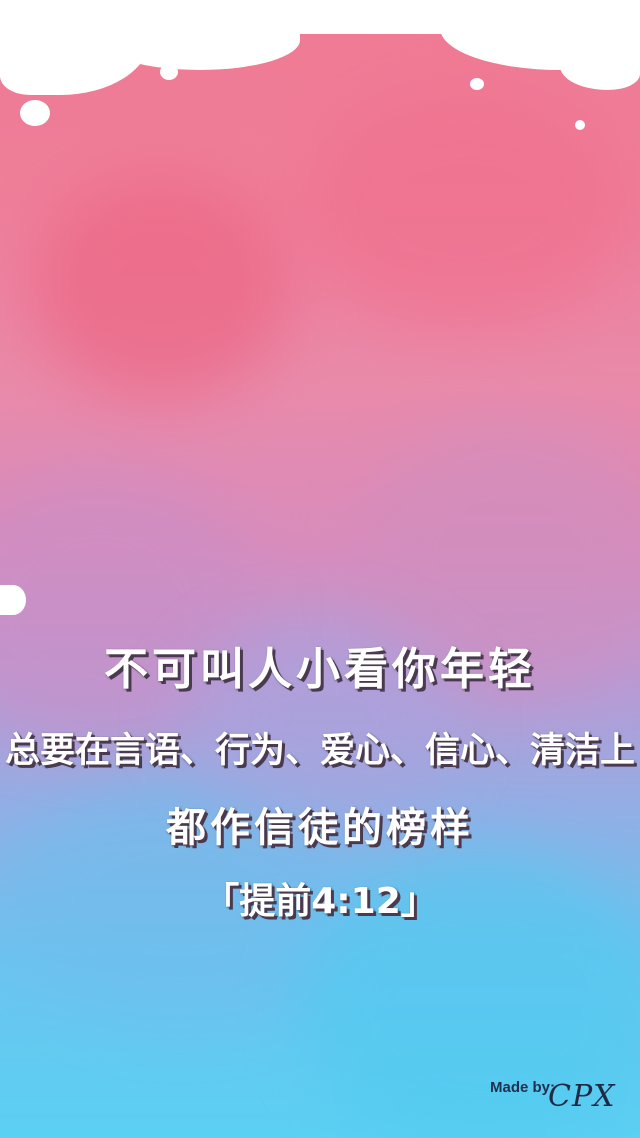 This screenshot has width=640, height=1138. Describe the element at coordinates (582, 1096) in the screenshot. I see `credit-signature: CPX` at that location.